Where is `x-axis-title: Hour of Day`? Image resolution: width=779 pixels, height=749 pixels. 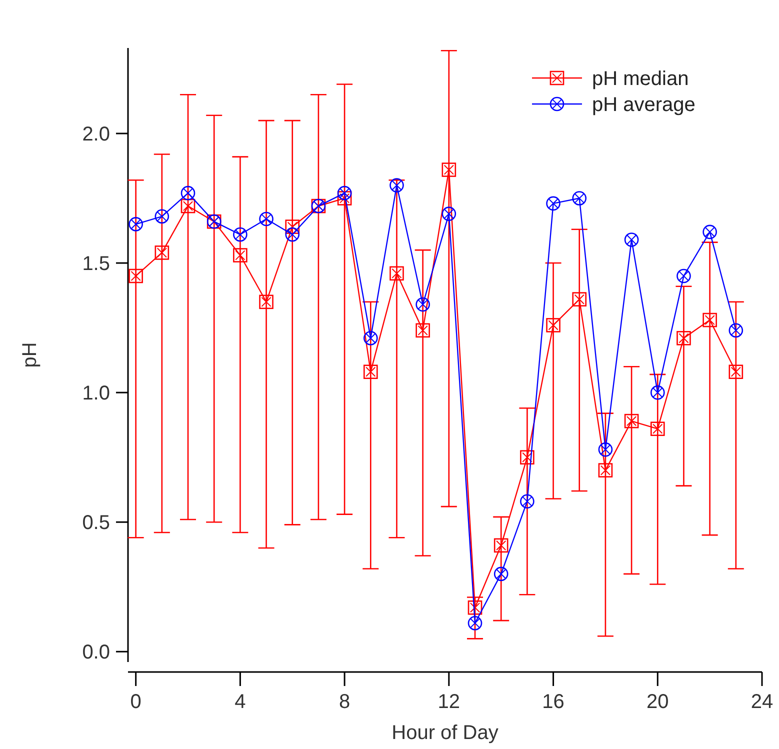
x-axis-title: Hour of Day is located at coordinates (445, 733).